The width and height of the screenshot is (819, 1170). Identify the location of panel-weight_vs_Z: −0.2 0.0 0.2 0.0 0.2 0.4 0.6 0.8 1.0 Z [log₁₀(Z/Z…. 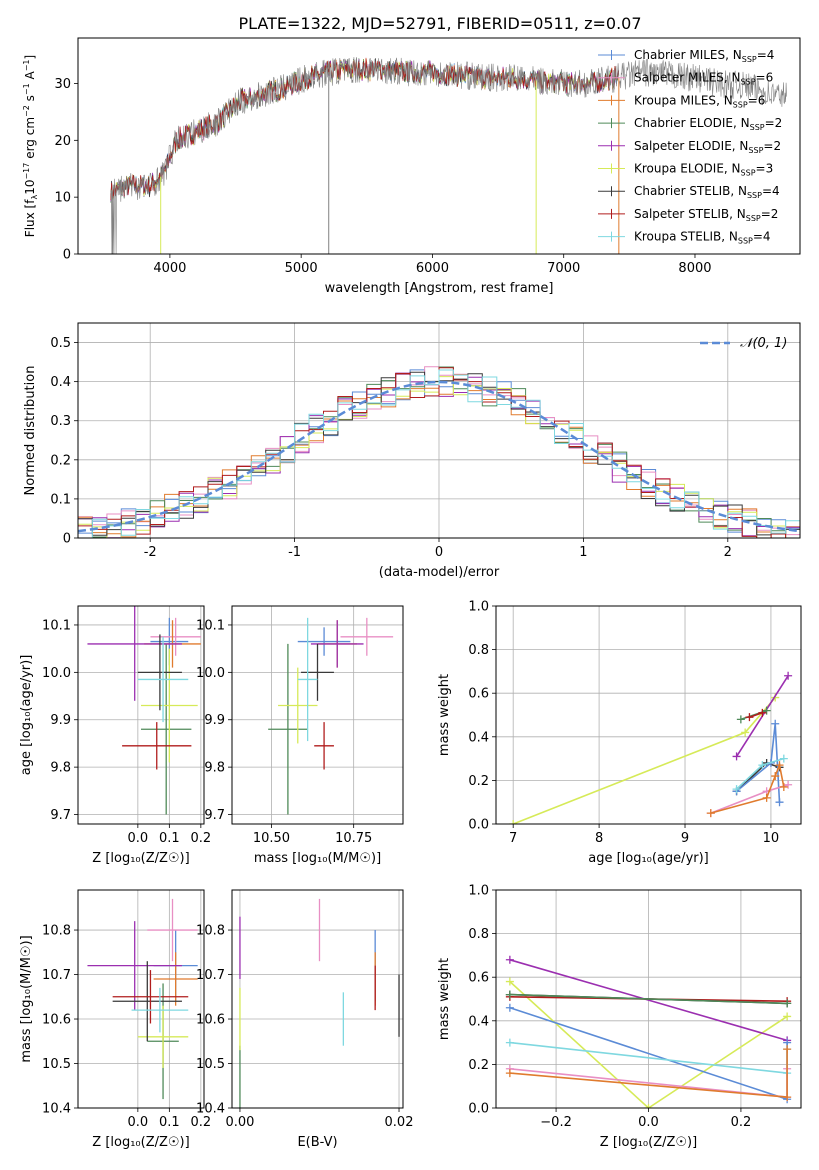
(619, 1017).